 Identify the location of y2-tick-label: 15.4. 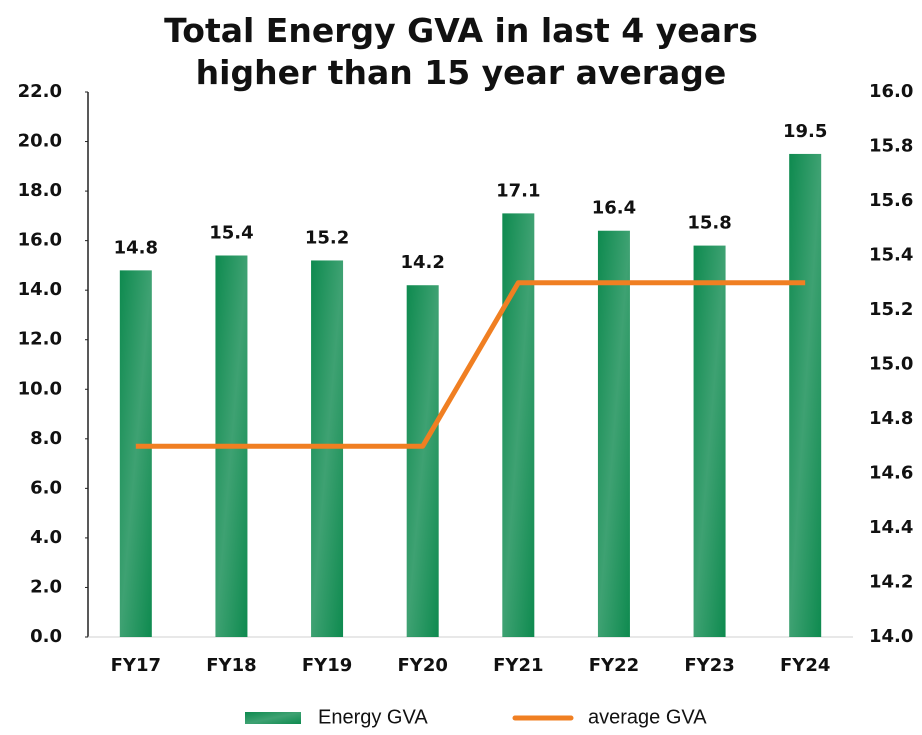
(891, 255).